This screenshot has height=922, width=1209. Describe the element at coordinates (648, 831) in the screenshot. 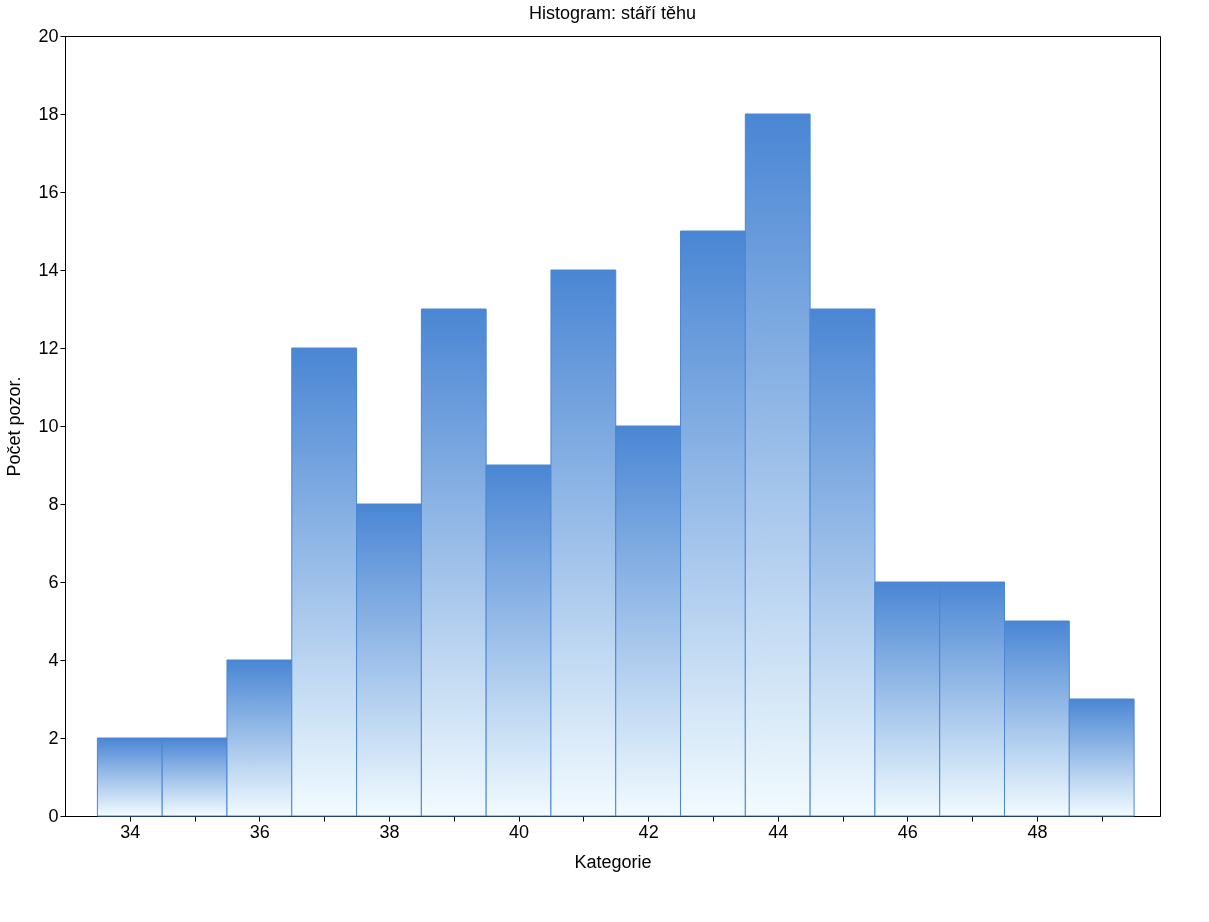

I see `x-tick-label: 42` at that location.